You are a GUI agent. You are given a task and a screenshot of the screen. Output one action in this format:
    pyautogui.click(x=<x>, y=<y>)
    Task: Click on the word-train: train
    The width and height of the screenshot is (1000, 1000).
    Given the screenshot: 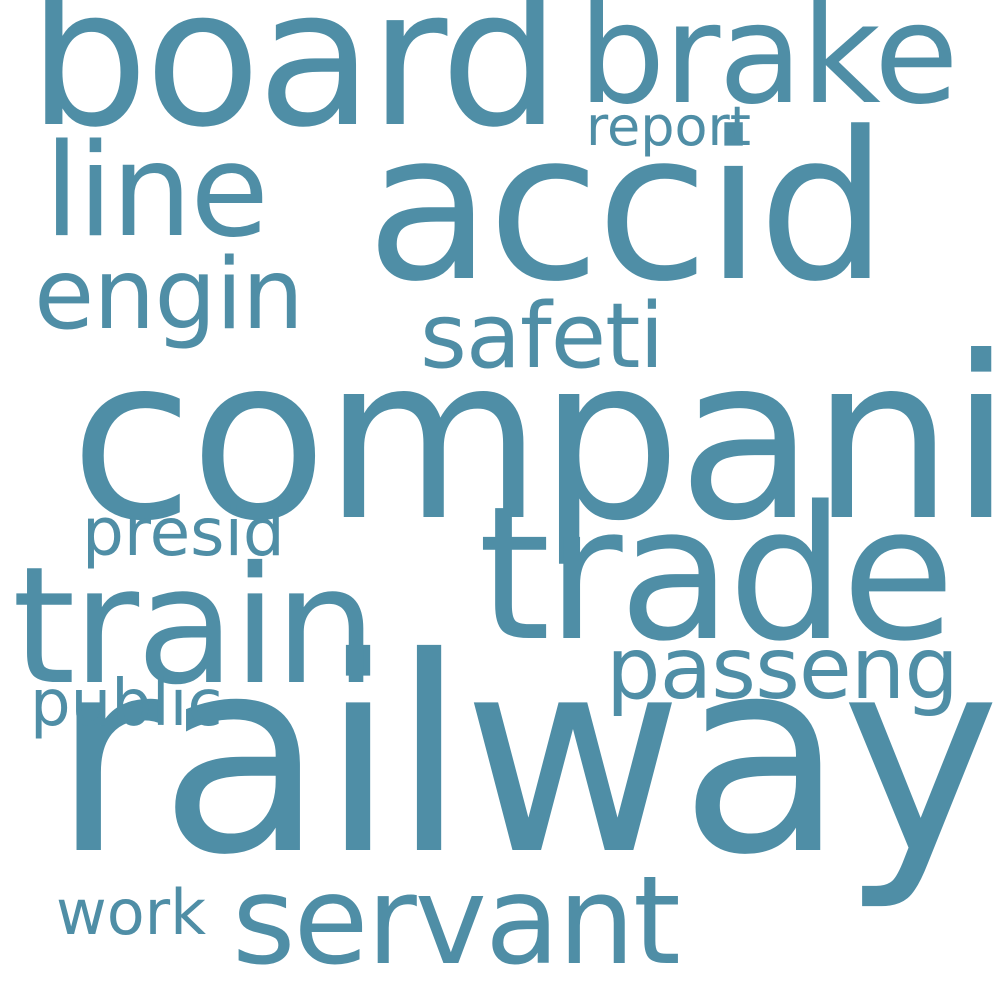 What is the action you would take?
    pyautogui.click(x=194, y=627)
    